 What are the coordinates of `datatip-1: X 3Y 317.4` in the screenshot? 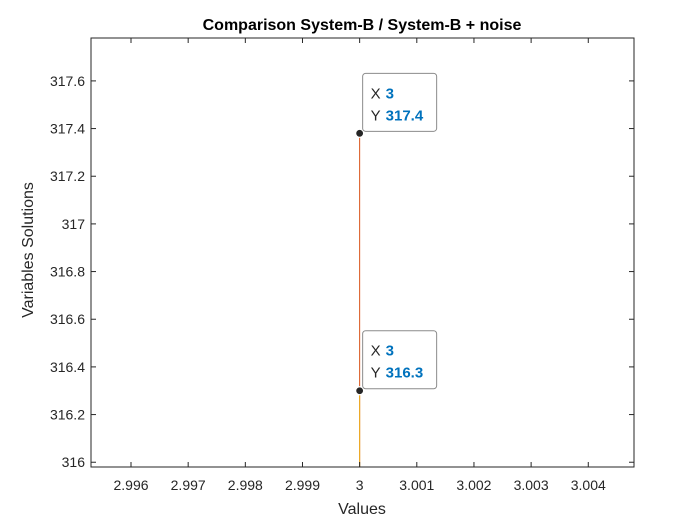 It's located at (396, 105).